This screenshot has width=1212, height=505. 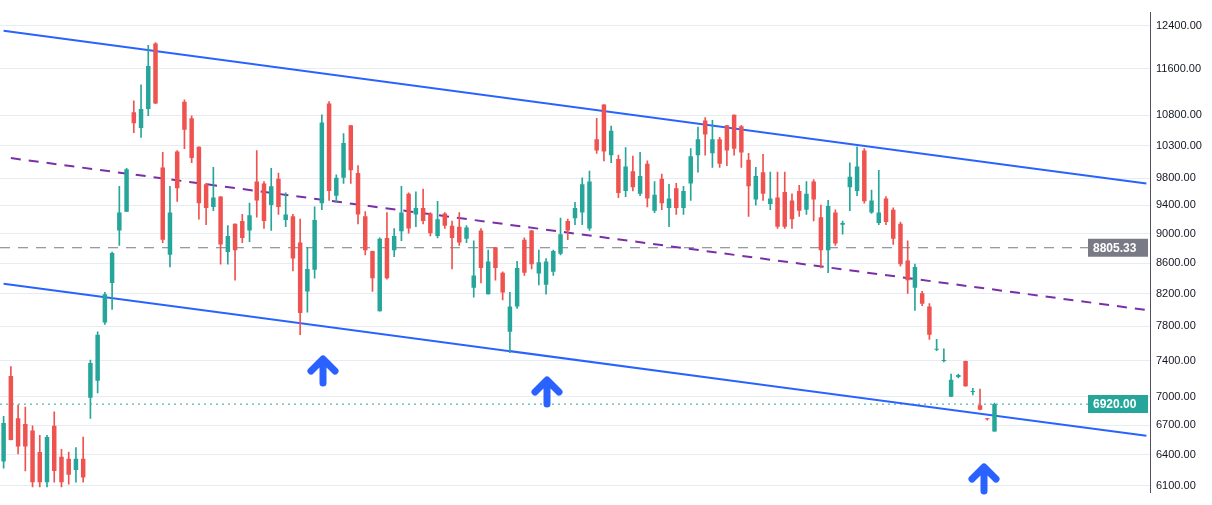 What do you see at coordinates (1179, 145) in the screenshot?
I see `y-tick-label: 10300.00` at bounding box center [1179, 145].